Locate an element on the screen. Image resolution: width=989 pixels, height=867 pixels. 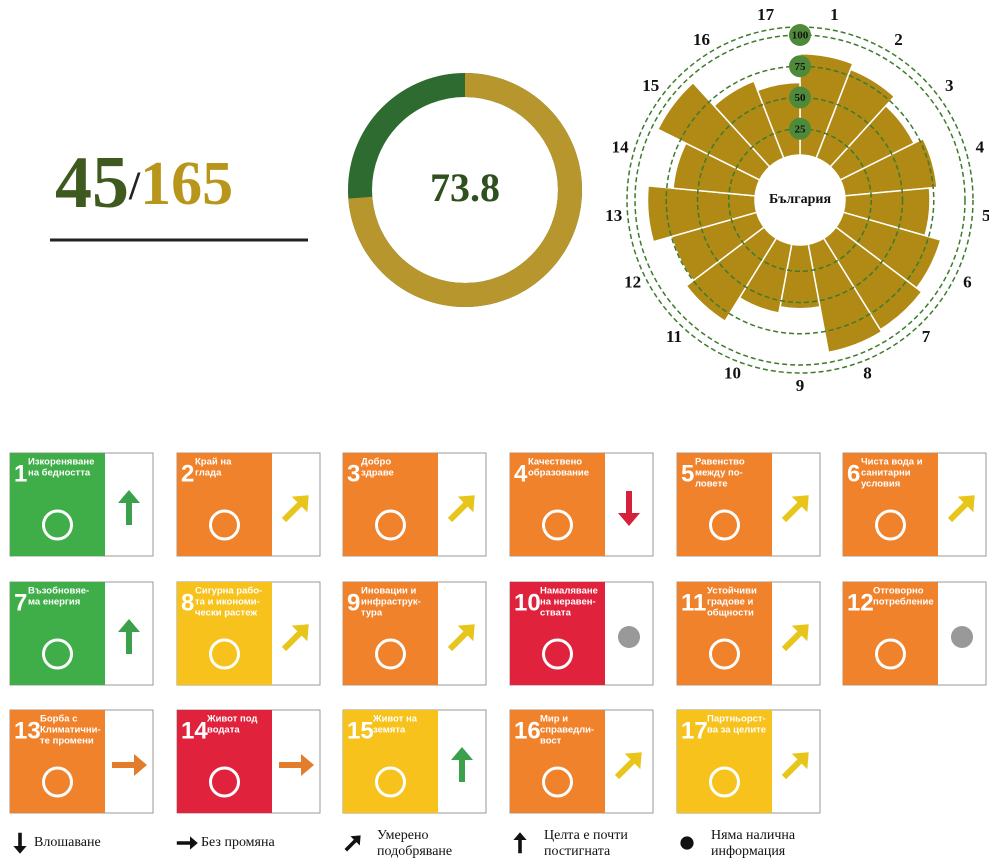
score-value: 73.8 is located at coordinates (465, 187).